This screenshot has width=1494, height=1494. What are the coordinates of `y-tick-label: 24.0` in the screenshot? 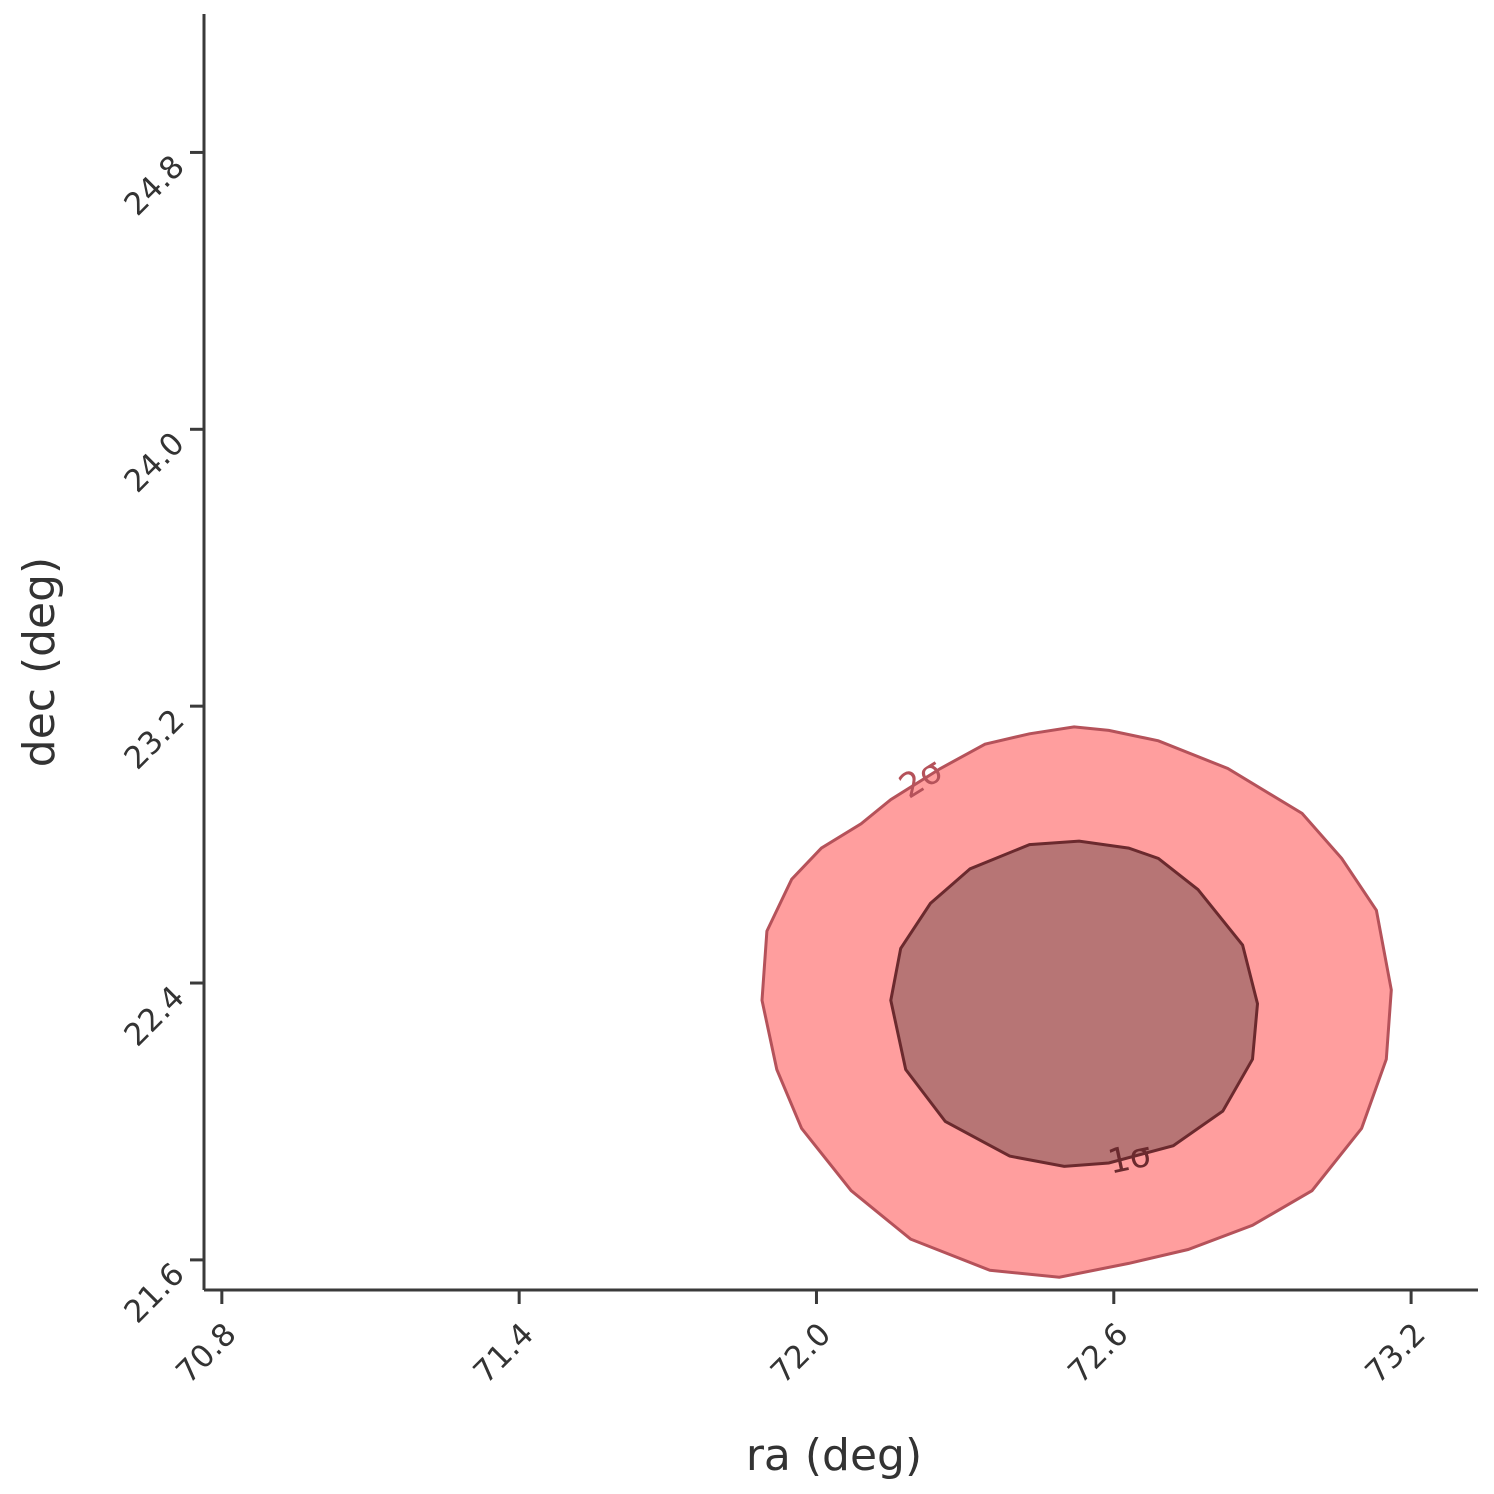 It's located at (154, 463).